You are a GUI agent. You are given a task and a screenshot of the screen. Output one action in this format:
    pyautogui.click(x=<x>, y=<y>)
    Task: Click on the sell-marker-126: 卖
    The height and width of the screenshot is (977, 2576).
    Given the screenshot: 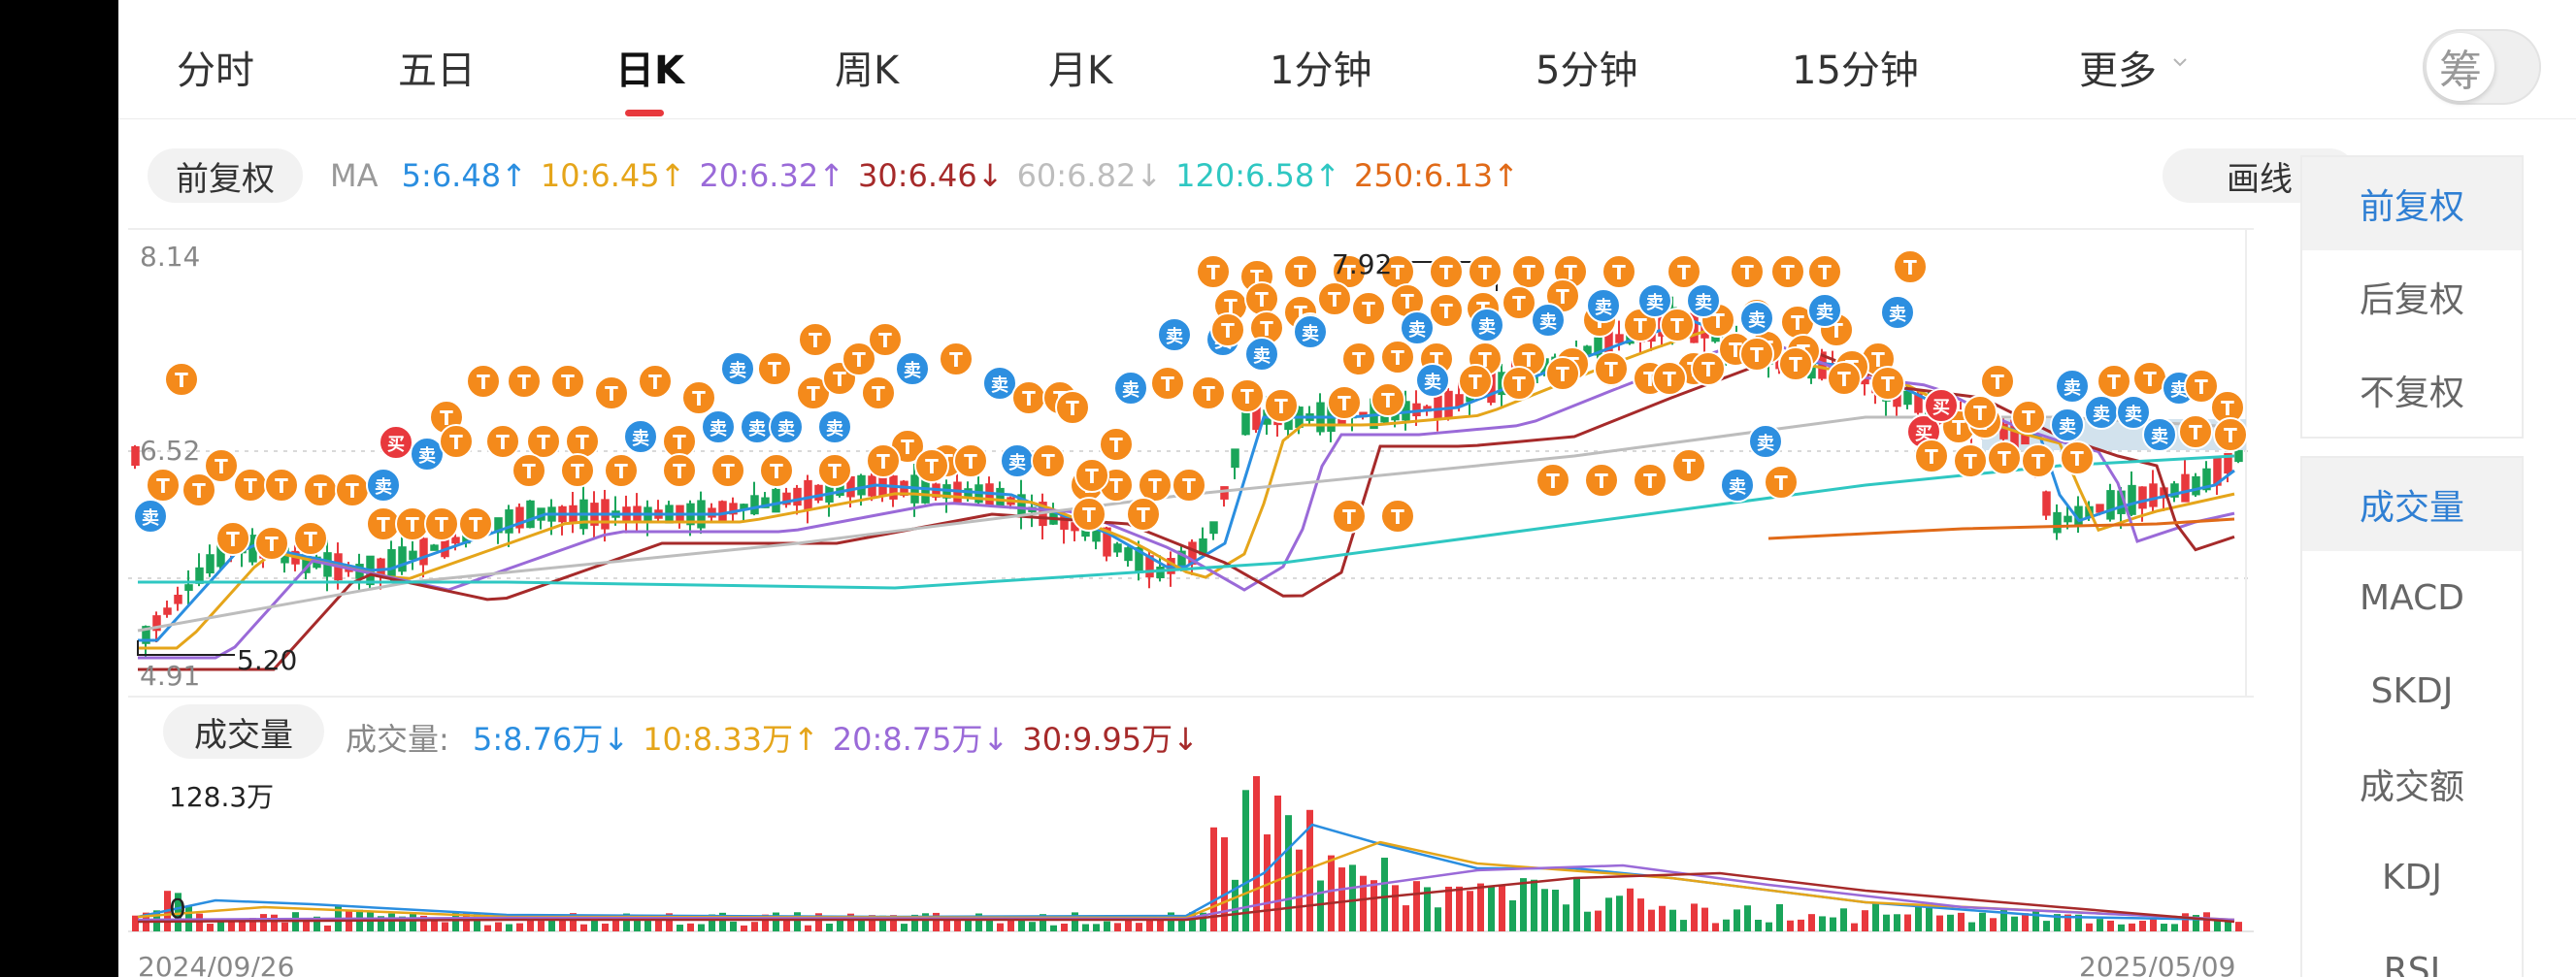 What is the action you would take?
    pyautogui.click(x=1487, y=325)
    